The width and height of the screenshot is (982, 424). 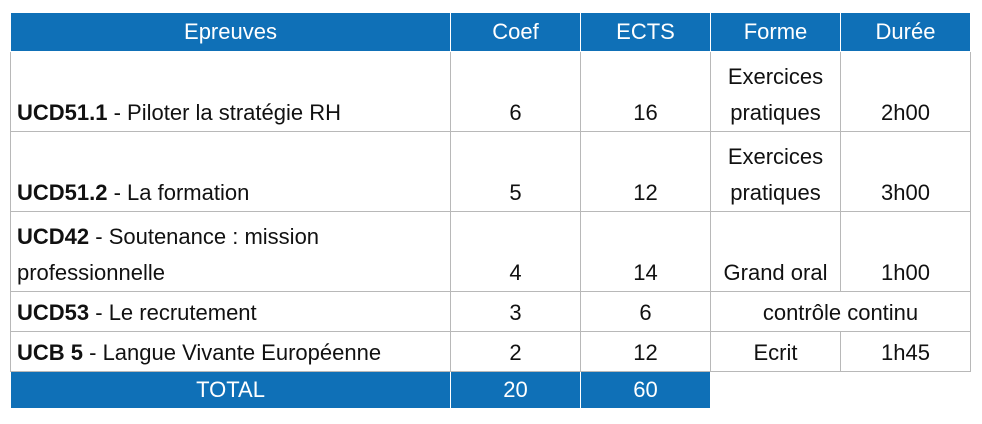 What do you see at coordinates (230, 91) in the screenshot?
I see `epreuve-cell: UCD51.1 - Piloter la stratégie RH` at bounding box center [230, 91].